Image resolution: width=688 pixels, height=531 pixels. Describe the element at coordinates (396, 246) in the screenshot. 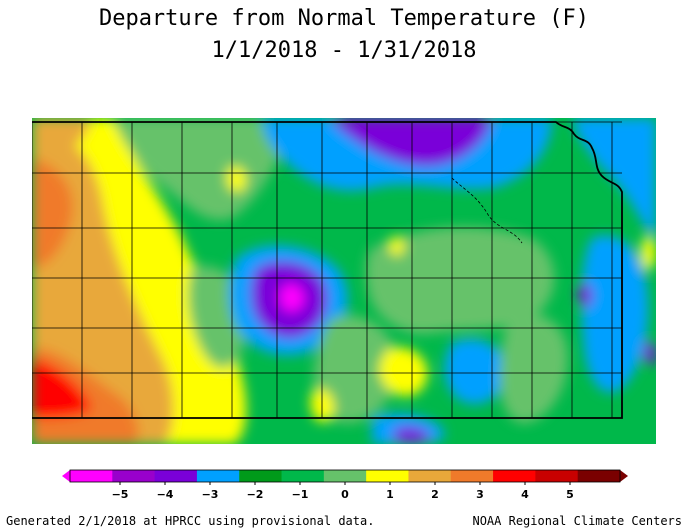

I see `yellow-spot-central` at that location.